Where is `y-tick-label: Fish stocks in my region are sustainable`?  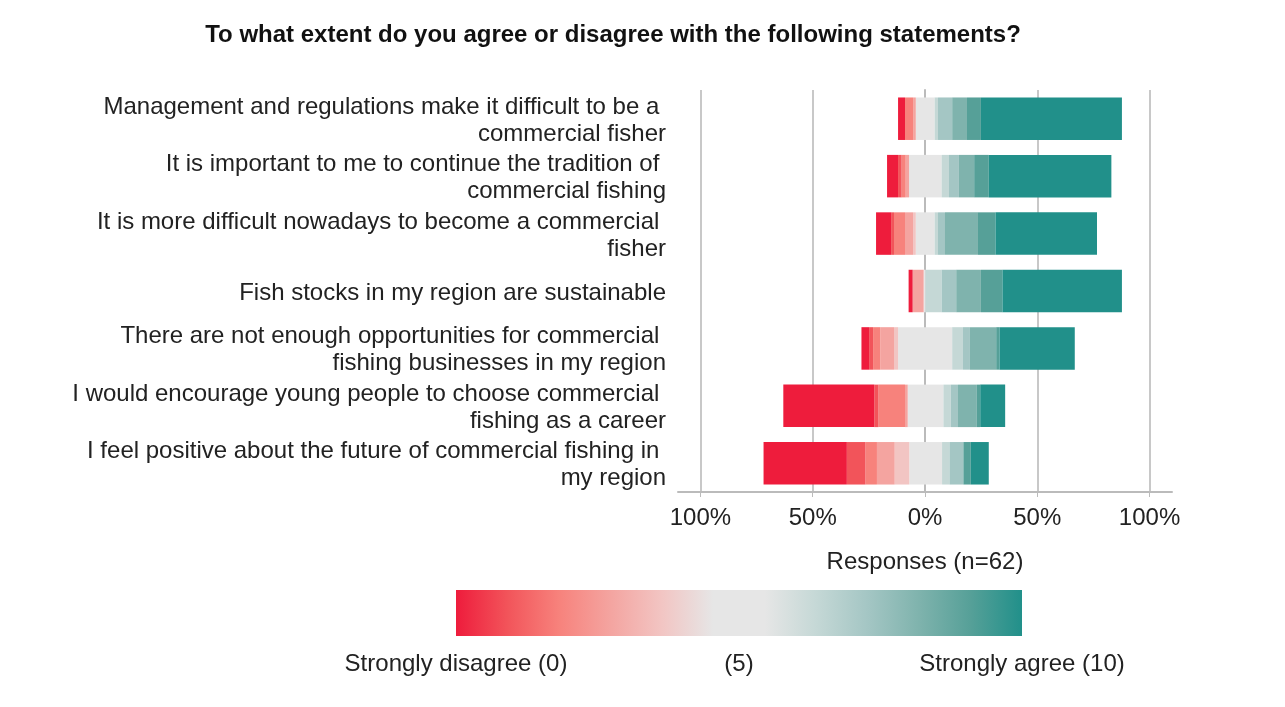 y-tick-label: Fish stocks in my region are sustainable is located at coordinates (452, 291).